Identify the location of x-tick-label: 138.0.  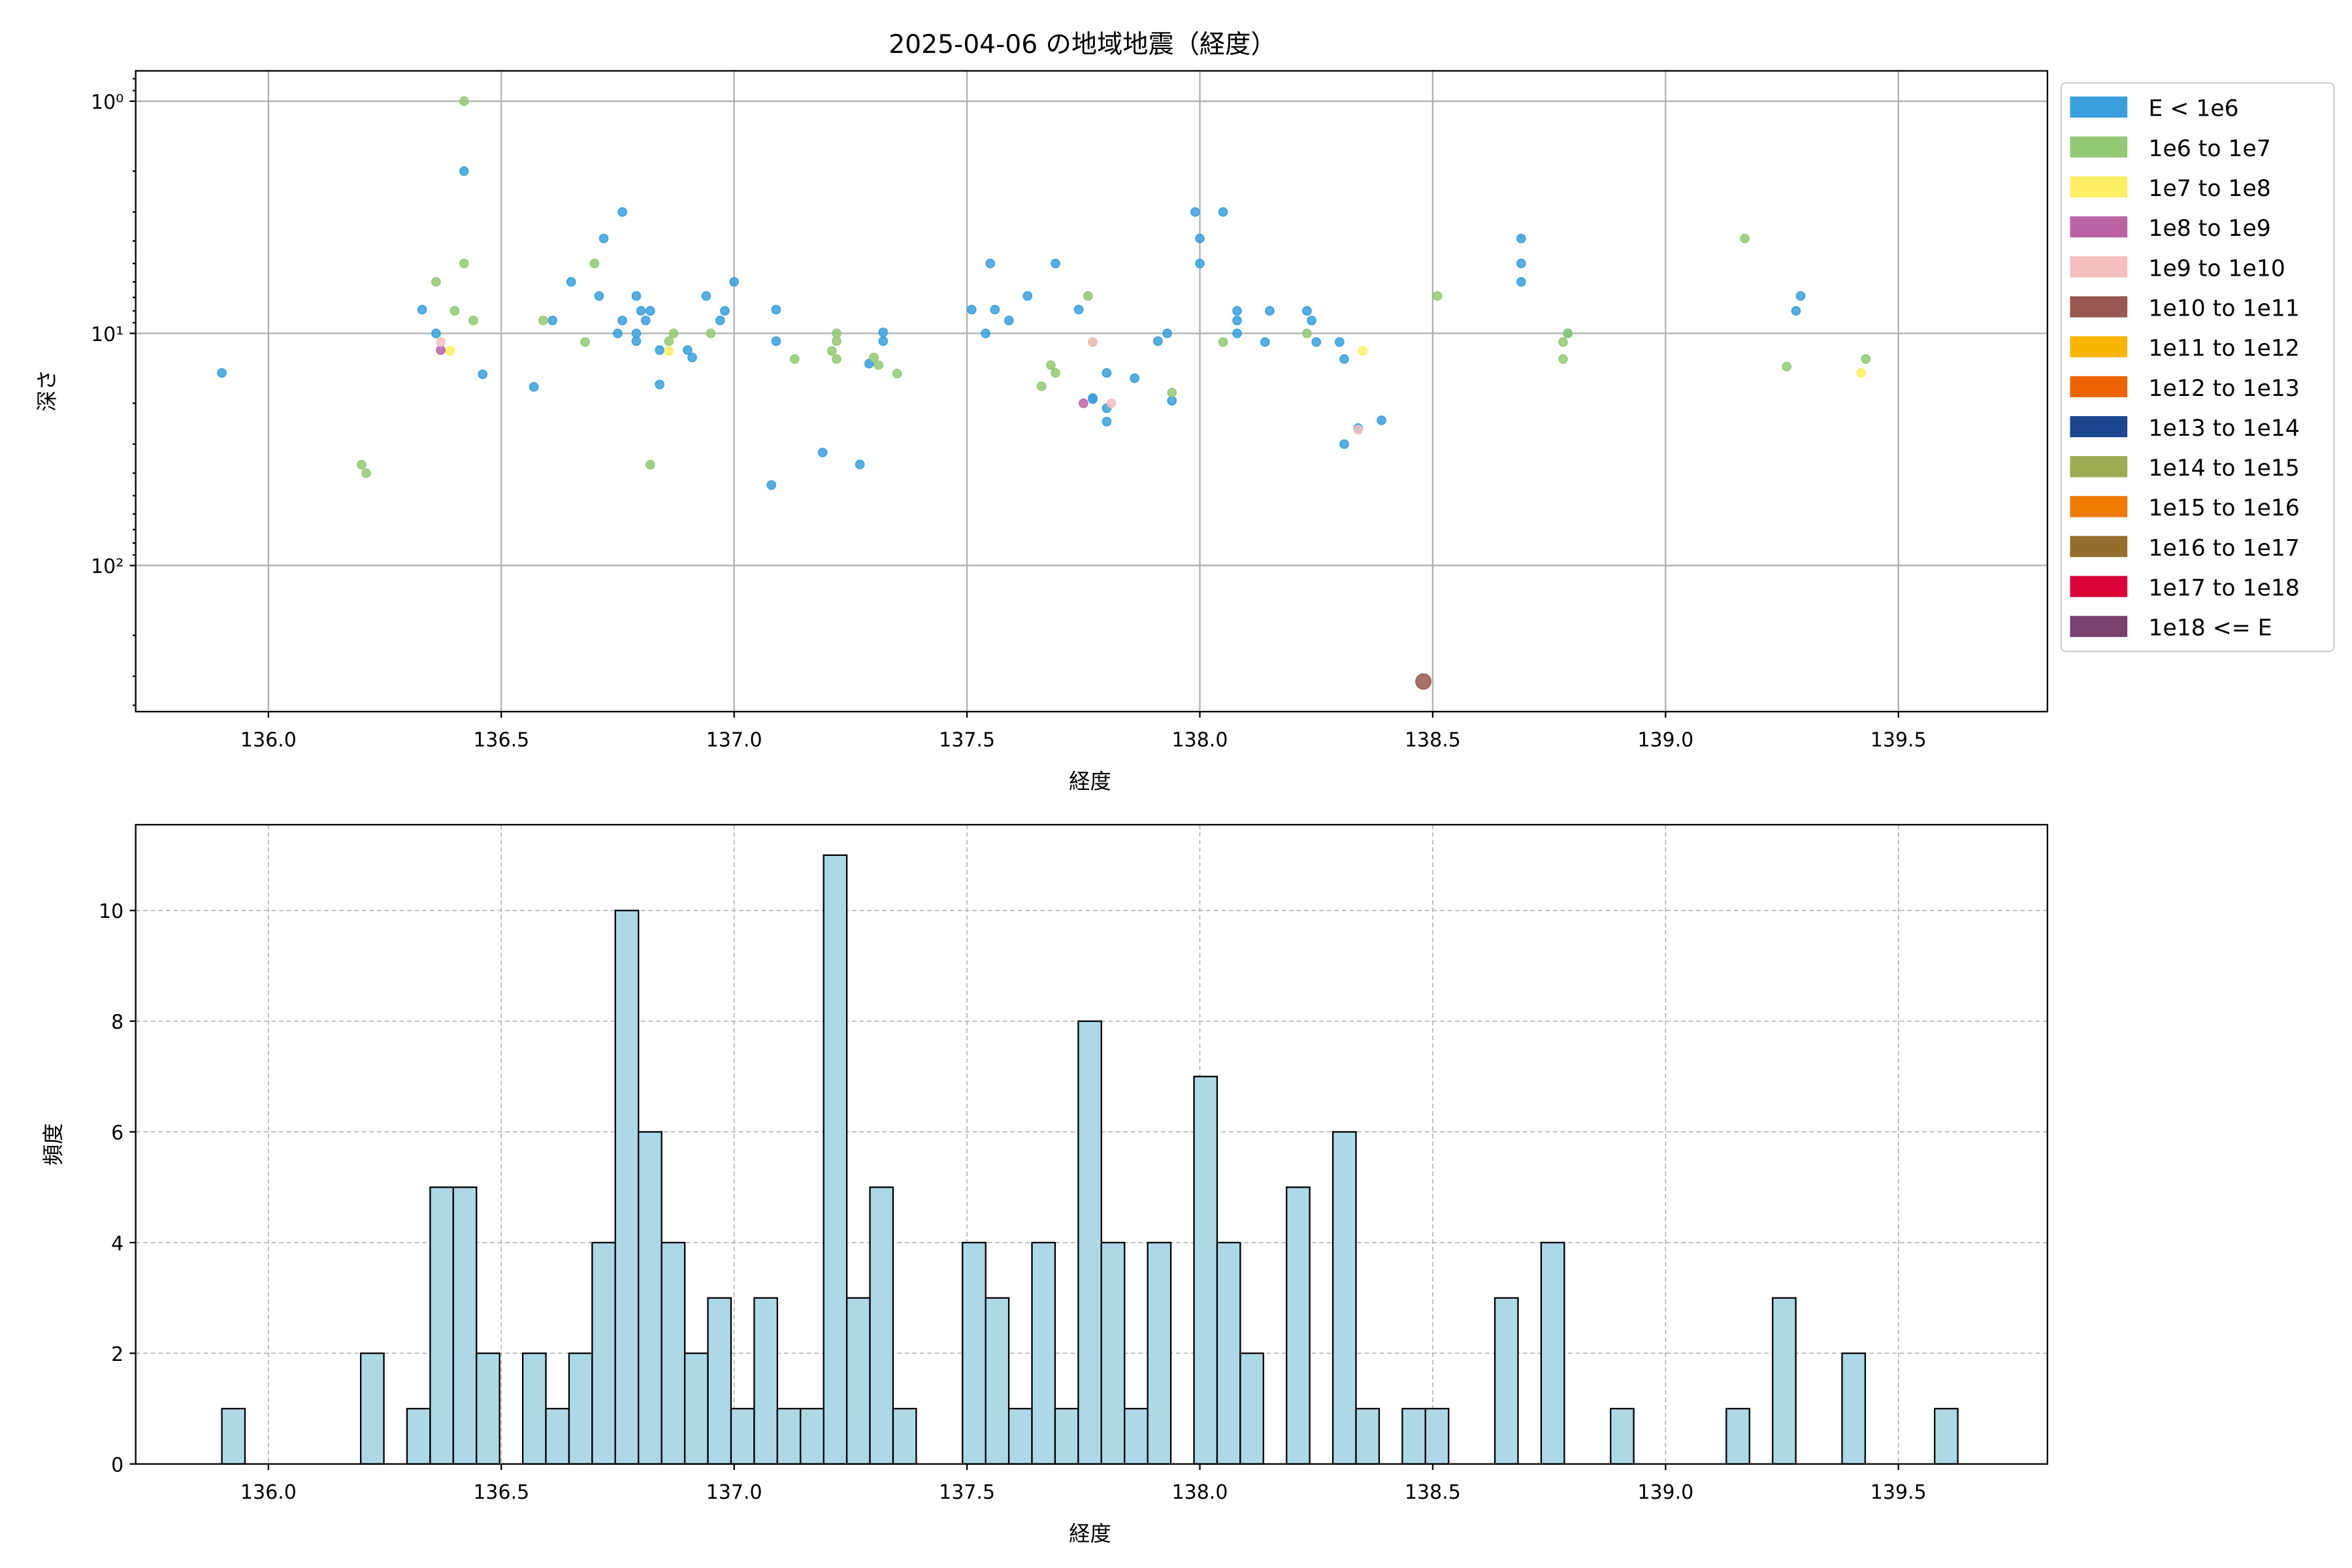
(1200, 1492).